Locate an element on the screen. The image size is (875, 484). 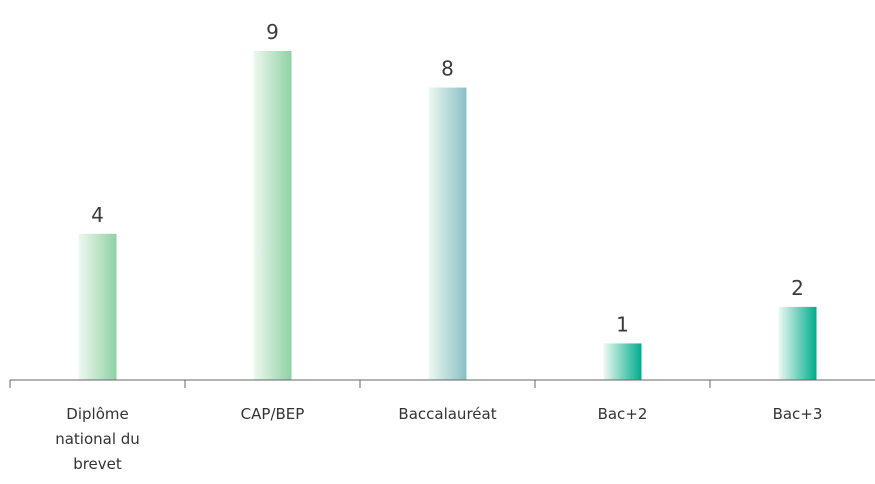
category-label-line: Bac+3 is located at coordinates (798, 414).